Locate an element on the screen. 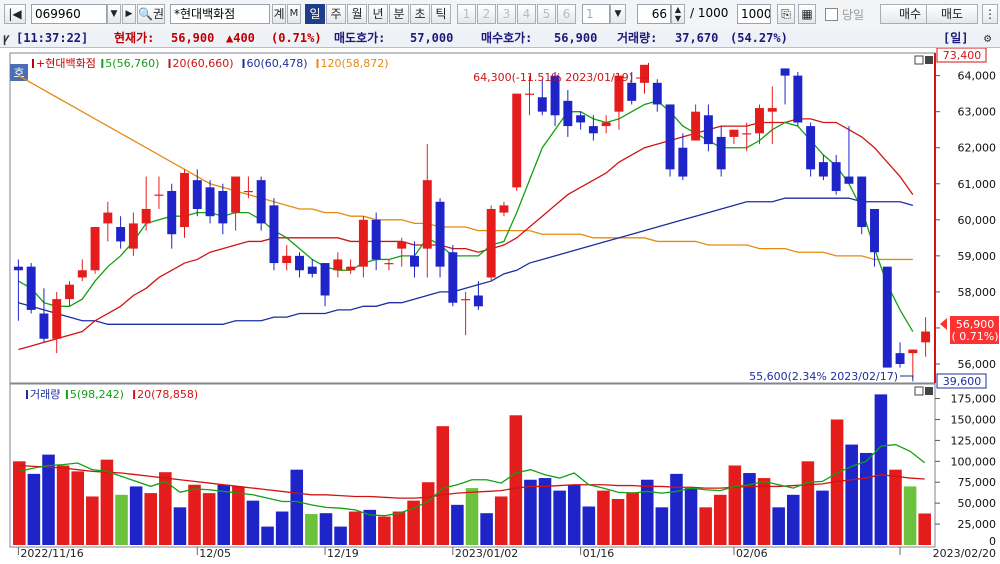 The height and width of the screenshot is (564, 1000). interval-select: 1 is located at coordinates (596, 14).